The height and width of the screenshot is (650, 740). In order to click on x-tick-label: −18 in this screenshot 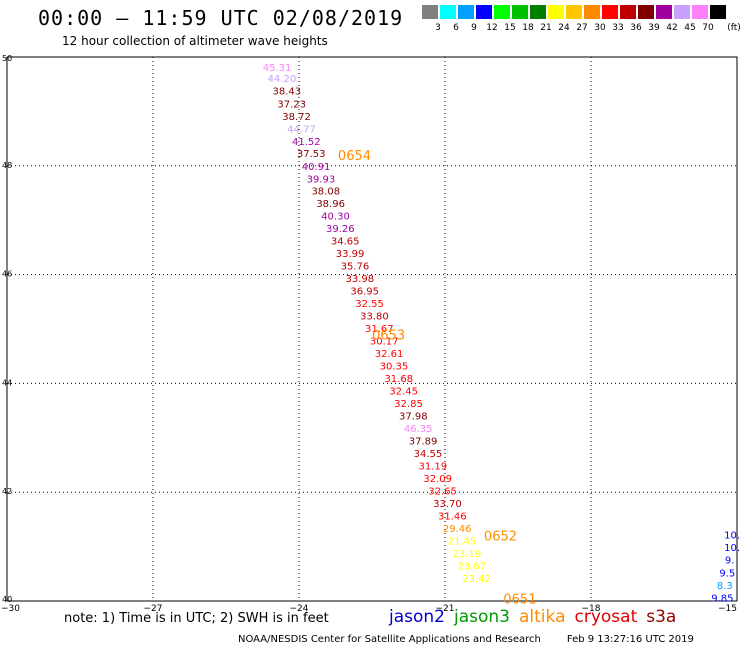, I will do `click(591, 609)`.